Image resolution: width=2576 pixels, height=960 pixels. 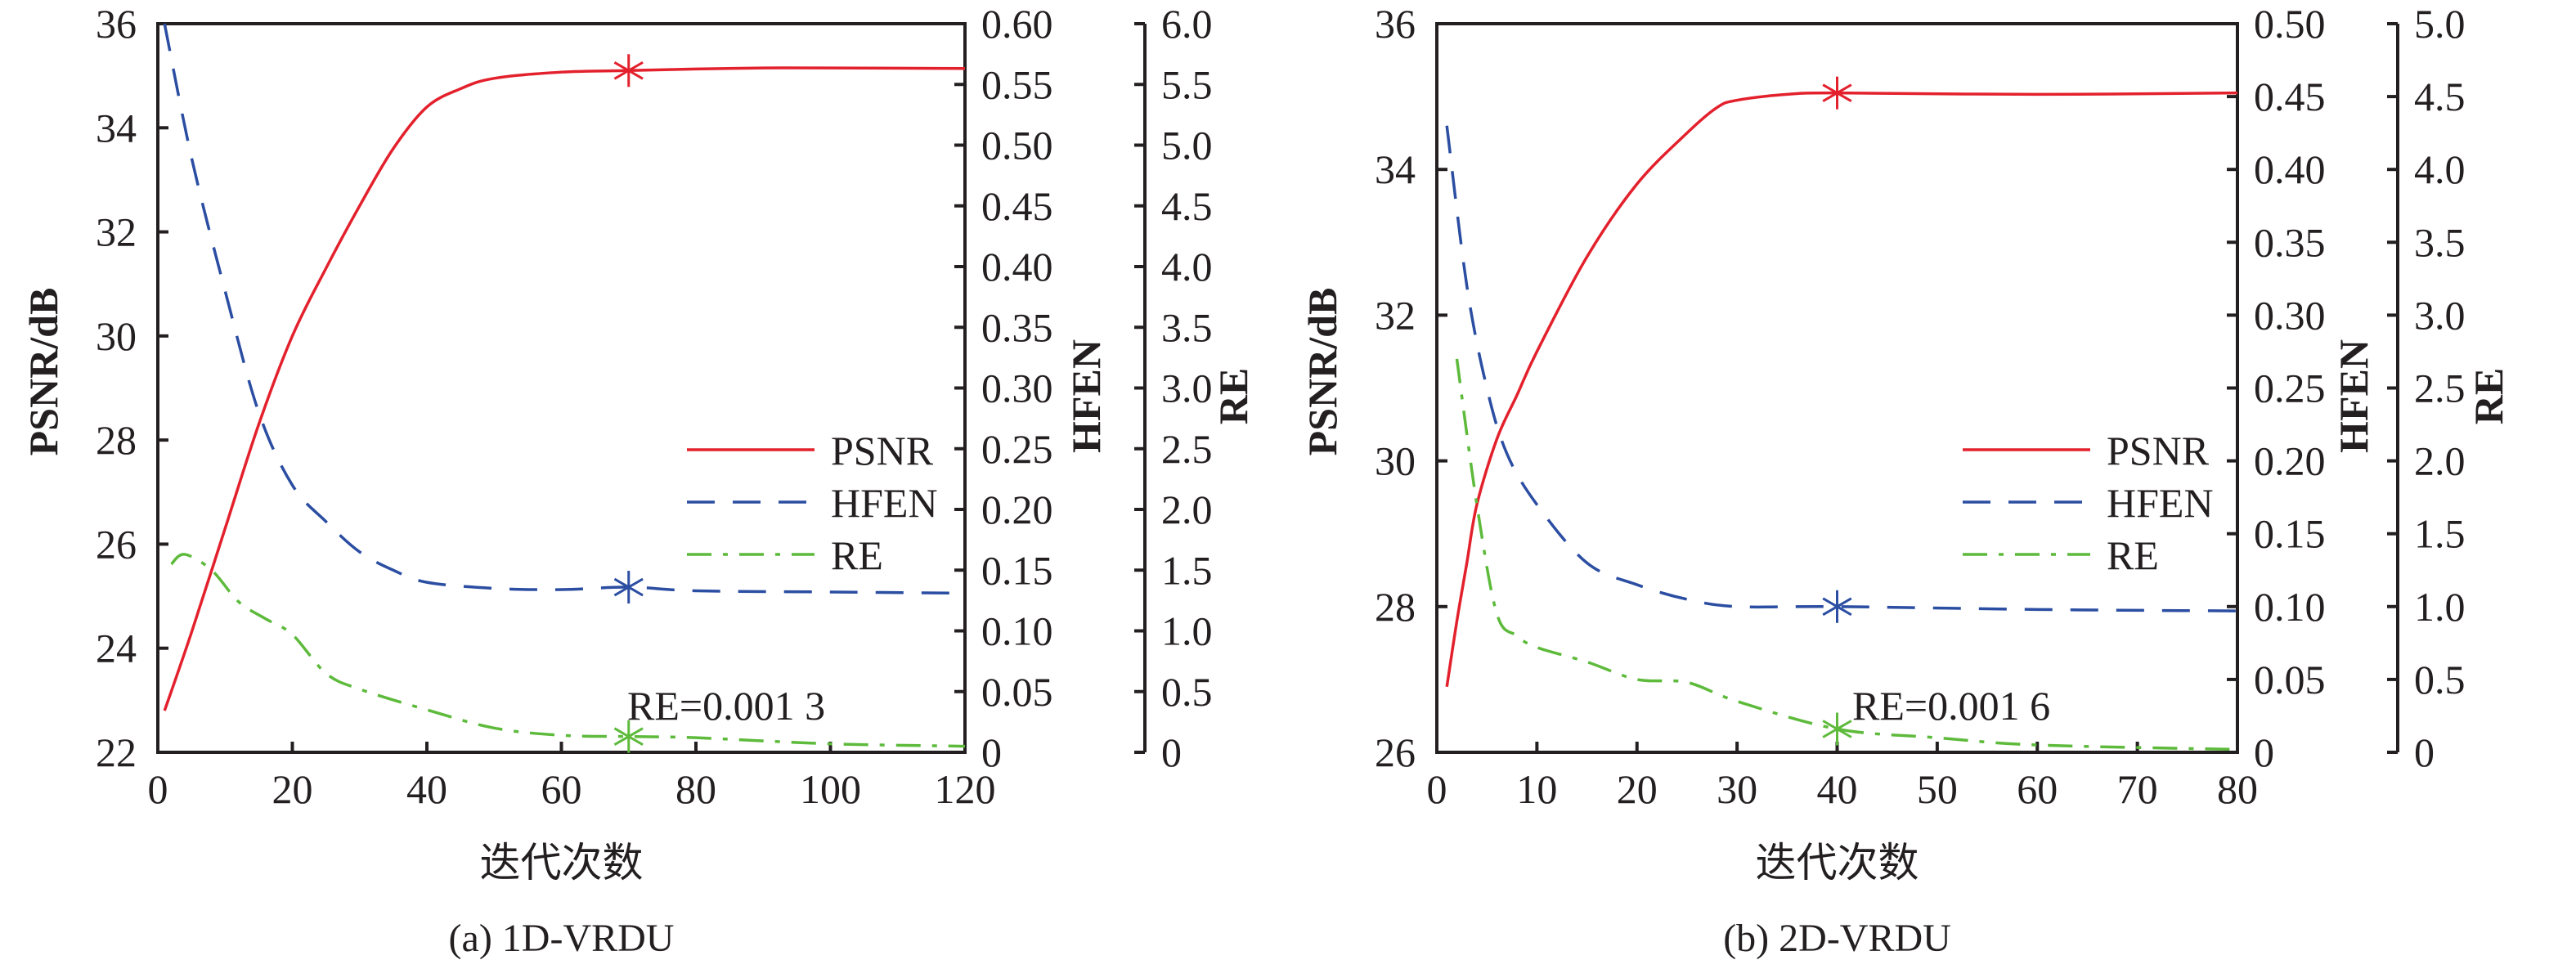 What do you see at coordinates (568, 650) in the screenshot?
I see `series-line-re` at bounding box center [568, 650].